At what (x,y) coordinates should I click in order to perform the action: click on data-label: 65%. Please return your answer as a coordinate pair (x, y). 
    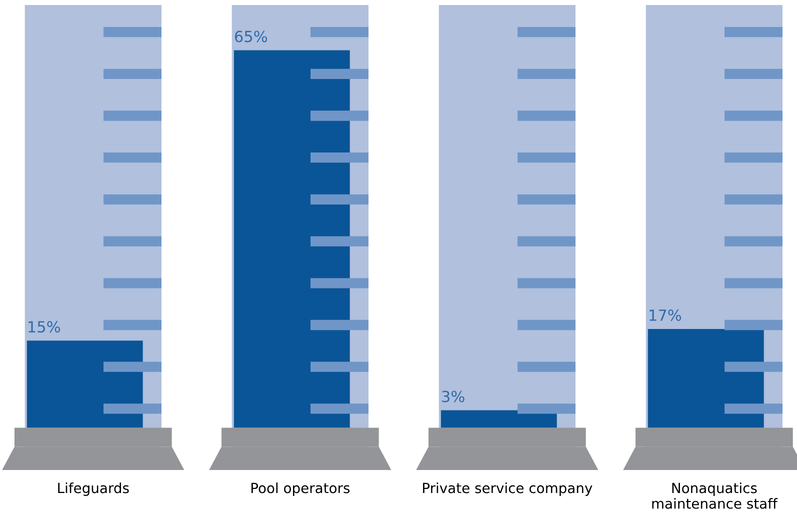
    Looking at the image, I should click on (251, 36).